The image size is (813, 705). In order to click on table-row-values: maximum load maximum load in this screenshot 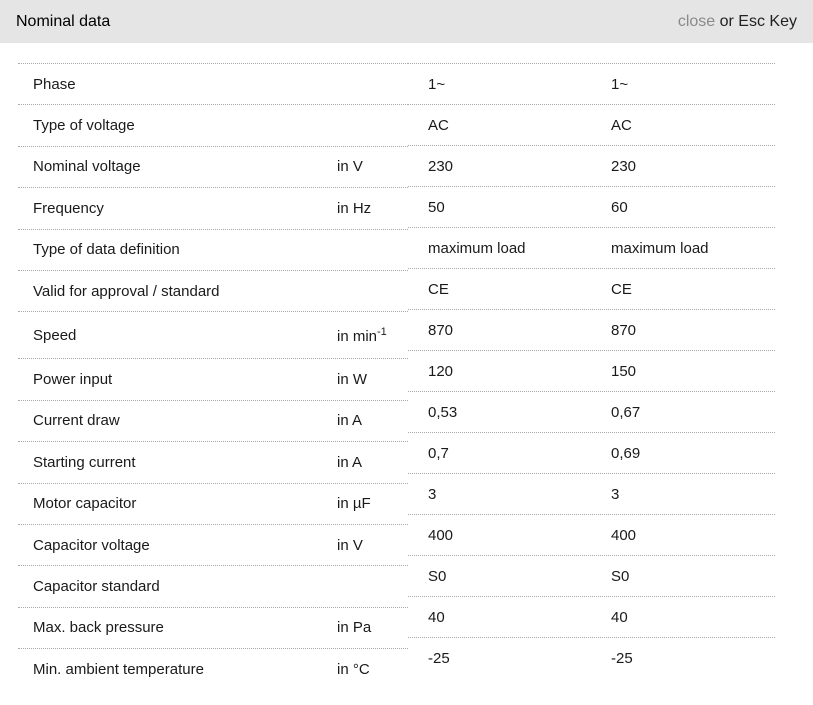, I will do `click(591, 247)`.